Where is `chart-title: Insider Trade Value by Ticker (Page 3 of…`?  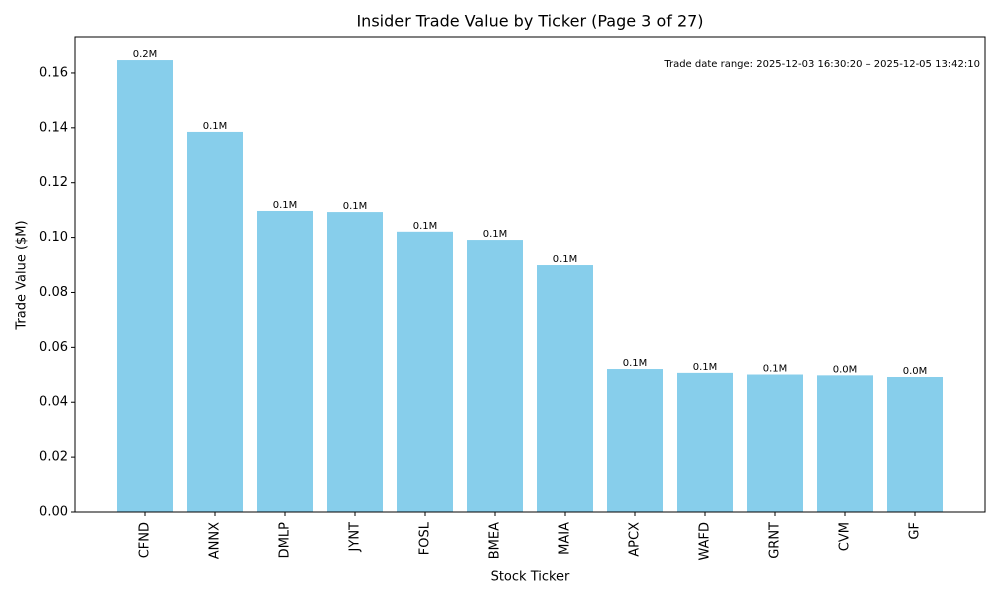
chart-title: Insider Trade Value by Ticker (Page 3 of… is located at coordinates (529, 21).